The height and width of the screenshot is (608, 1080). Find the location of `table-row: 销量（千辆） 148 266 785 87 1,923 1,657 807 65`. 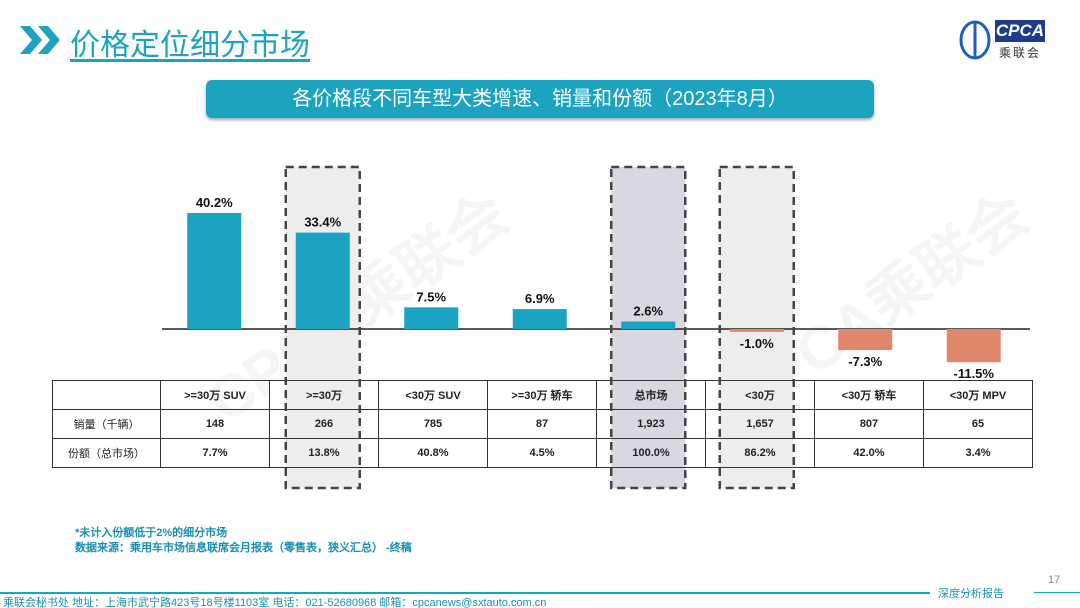

table-row: 销量（千辆） 148 266 785 87 1,923 1,657 807 65 is located at coordinates (542, 424).